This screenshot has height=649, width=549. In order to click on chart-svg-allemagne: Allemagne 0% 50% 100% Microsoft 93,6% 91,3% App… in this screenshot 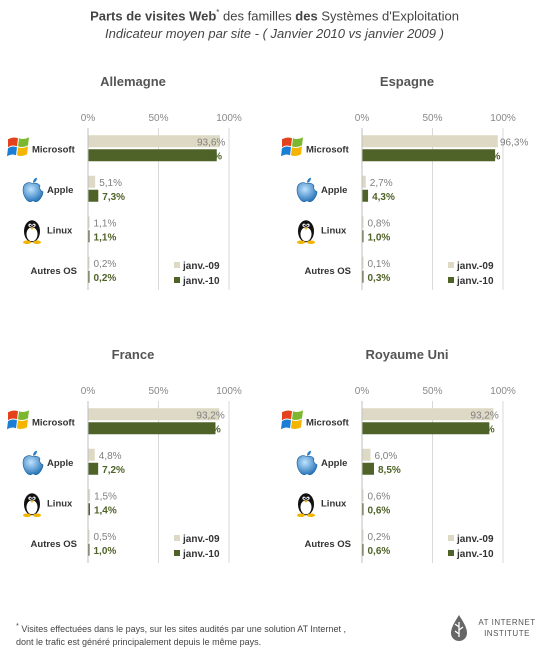, I will do `click(124, 182)`.